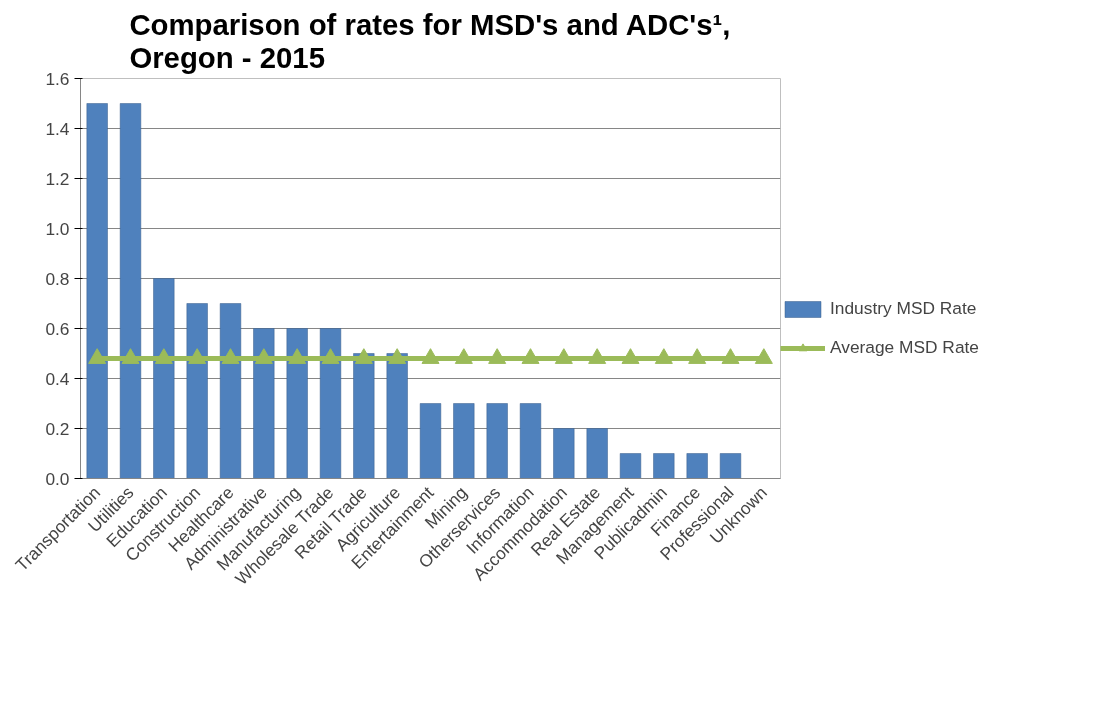 Image resolution: width=1097 pixels, height=718 pixels. I want to click on legend-label: Industry MSD Rate, so click(903, 308).